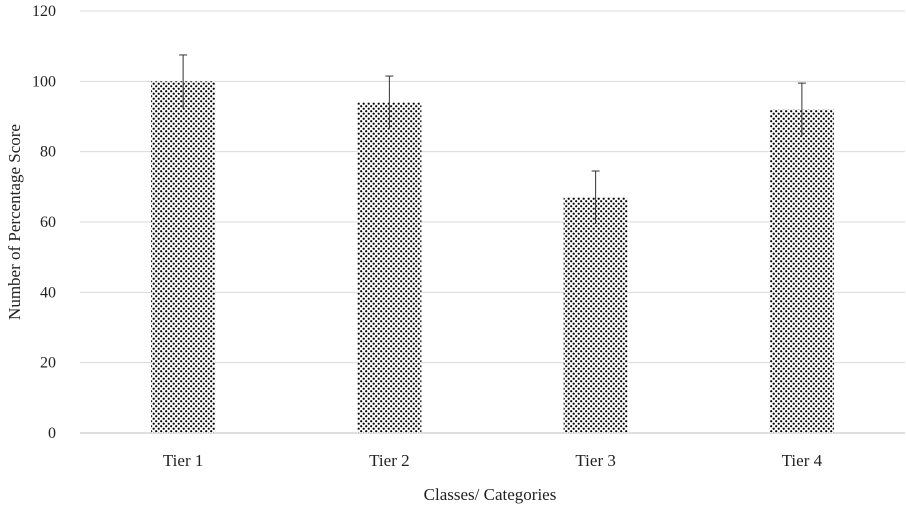 This screenshot has height=512, width=906. I want to click on y-tick-labels: 0 20 40 60 80 100 120, so click(44, 222).